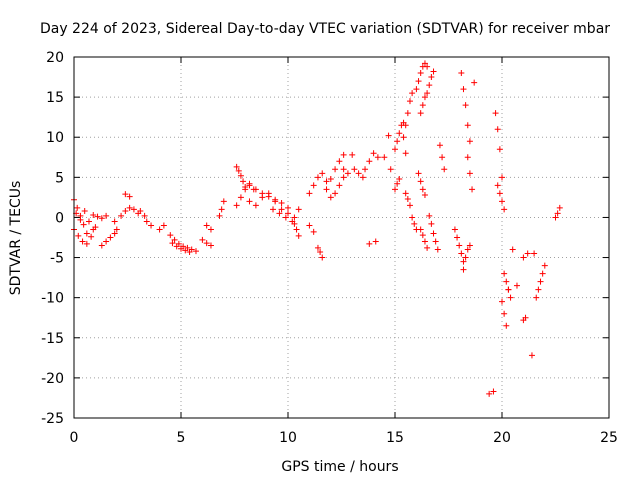  I want to click on x-tick-label: 5, so click(181, 438).